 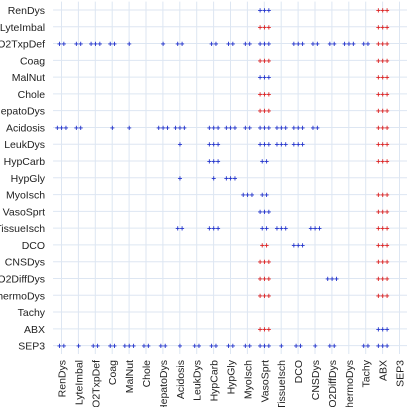 What do you see at coordinates (22, 28) in the screenshot?
I see `row-label: LyteImbal` at bounding box center [22, 28].